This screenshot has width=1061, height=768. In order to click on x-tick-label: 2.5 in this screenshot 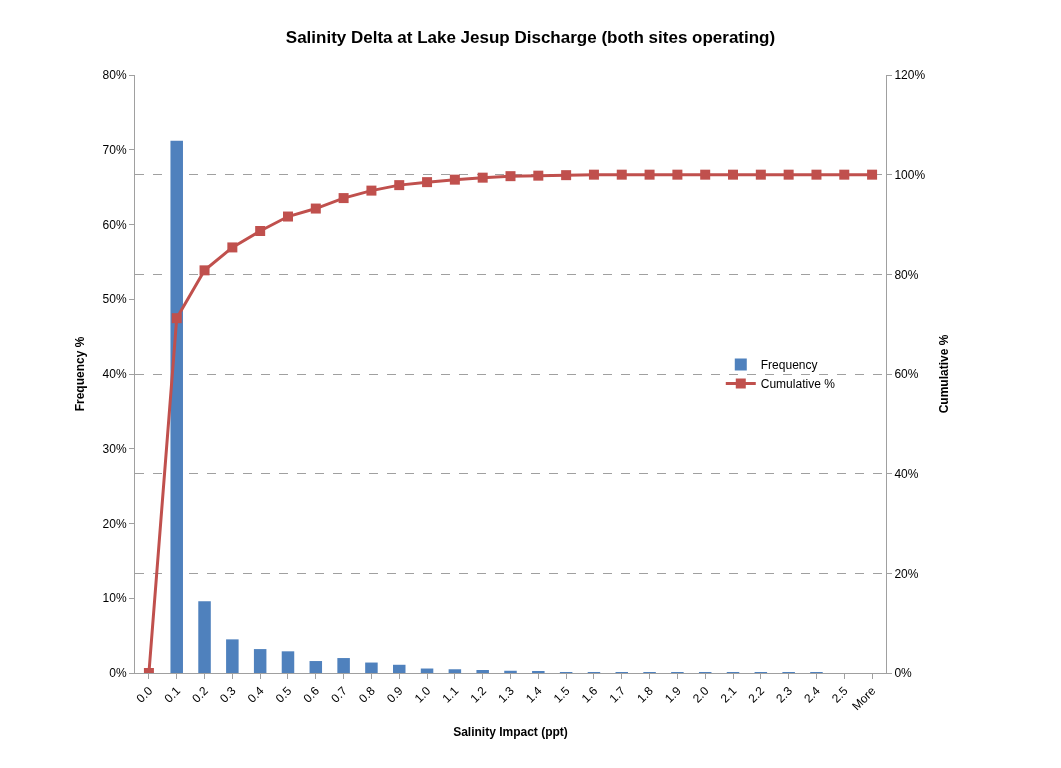, I will do `click(839, 694)`.